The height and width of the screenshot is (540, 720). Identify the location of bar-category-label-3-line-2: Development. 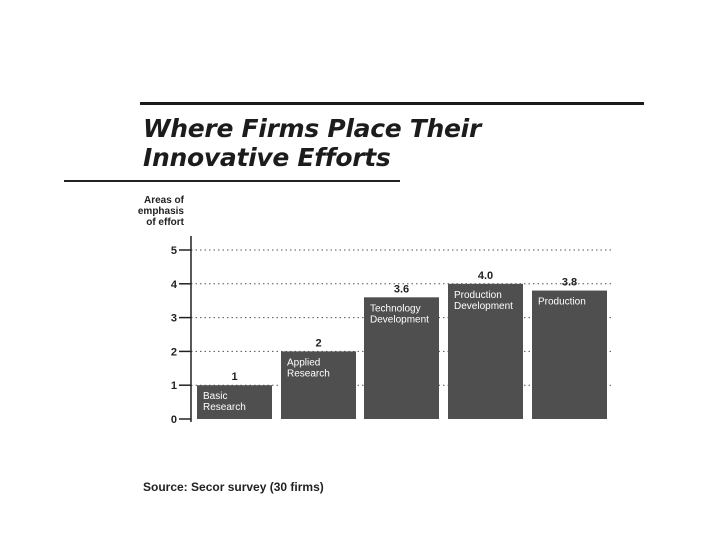
(399, 319).